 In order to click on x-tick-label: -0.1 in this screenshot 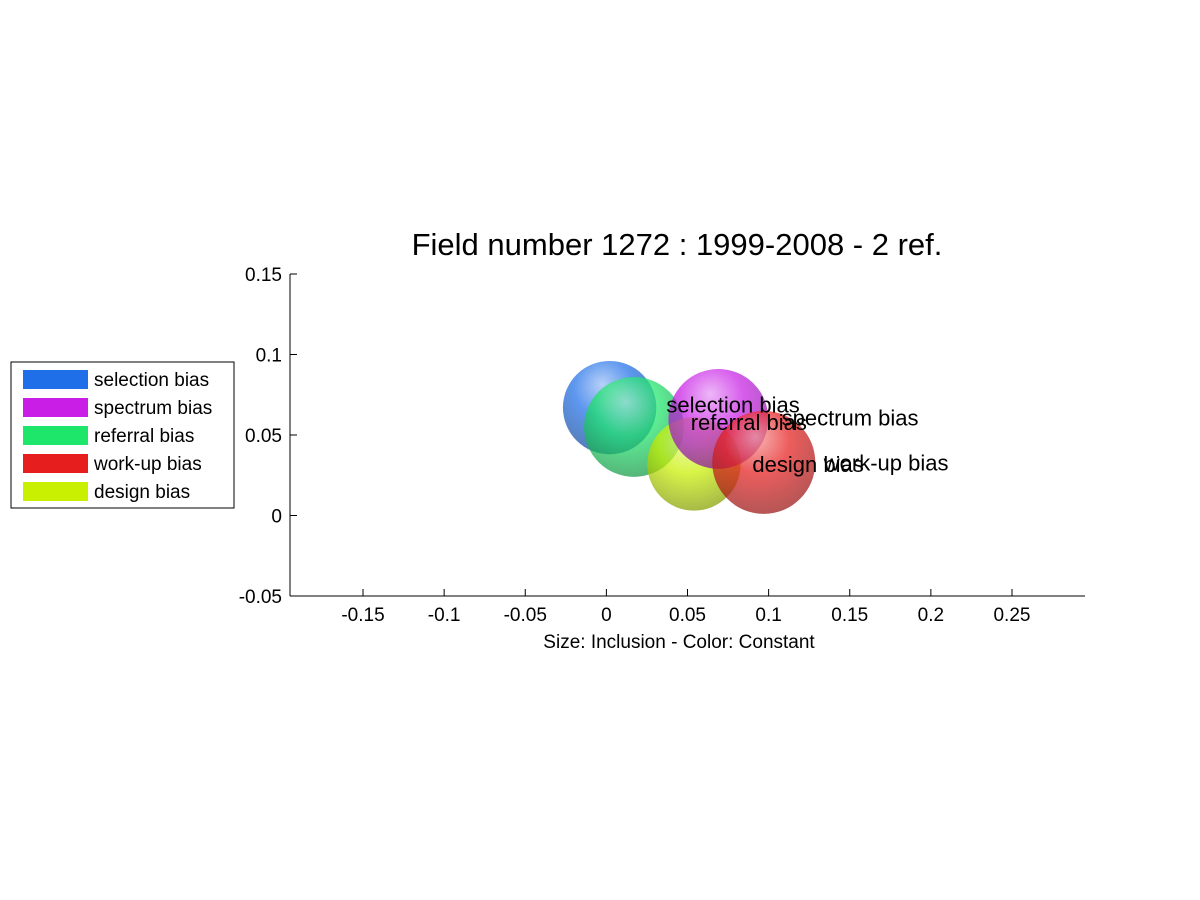, I will do `click(444, 615)`.